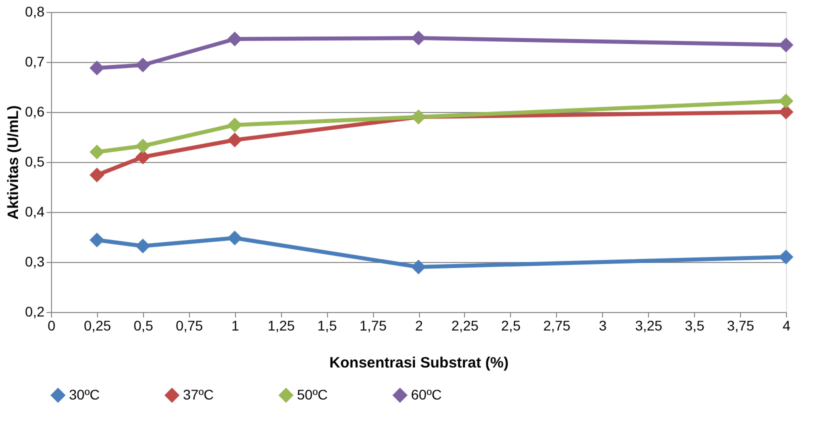 The image size is (839, 443). I want to click on y-tick-label: 0,5, so click(35, 162).